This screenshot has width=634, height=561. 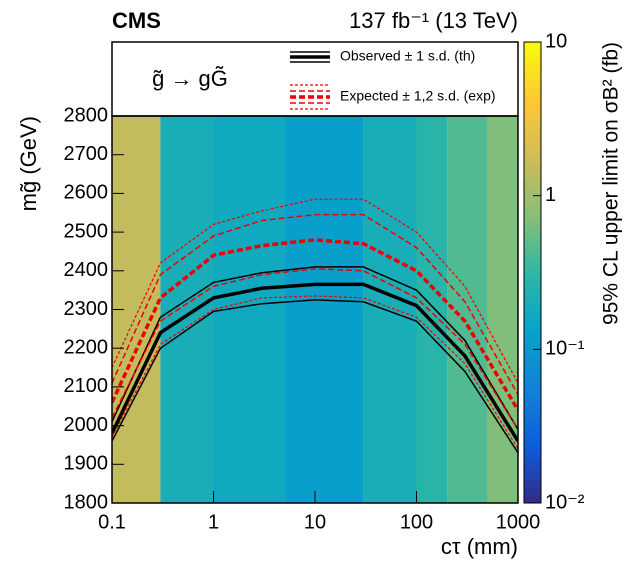 What do you see at coordinates (315, 522) in the screenshot?
I see `x-tick-label: 10` at bounding box center [315, 522].